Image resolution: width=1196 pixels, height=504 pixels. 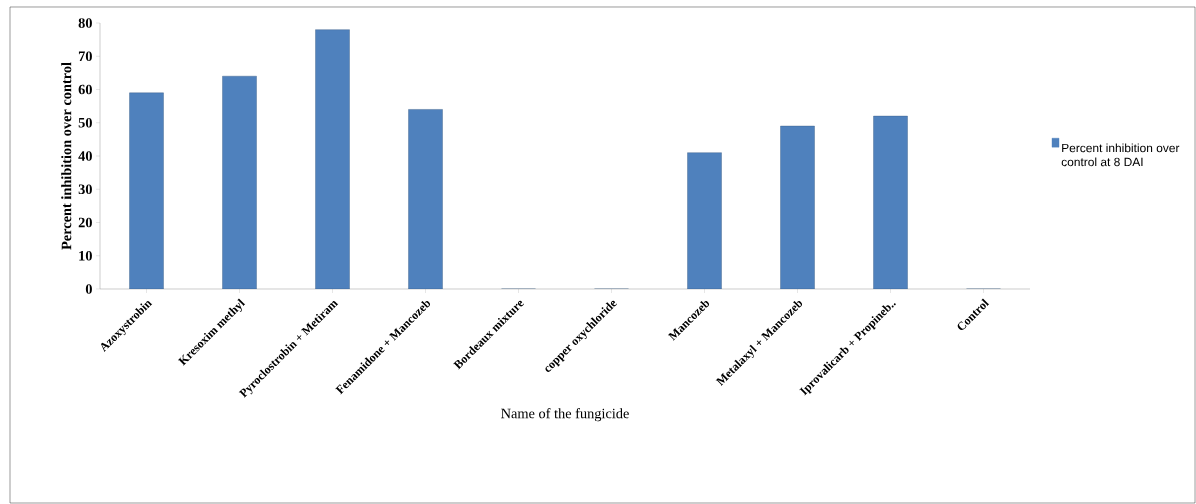 I want to click on y-tick-label: 10, so click(x=85, y=255).